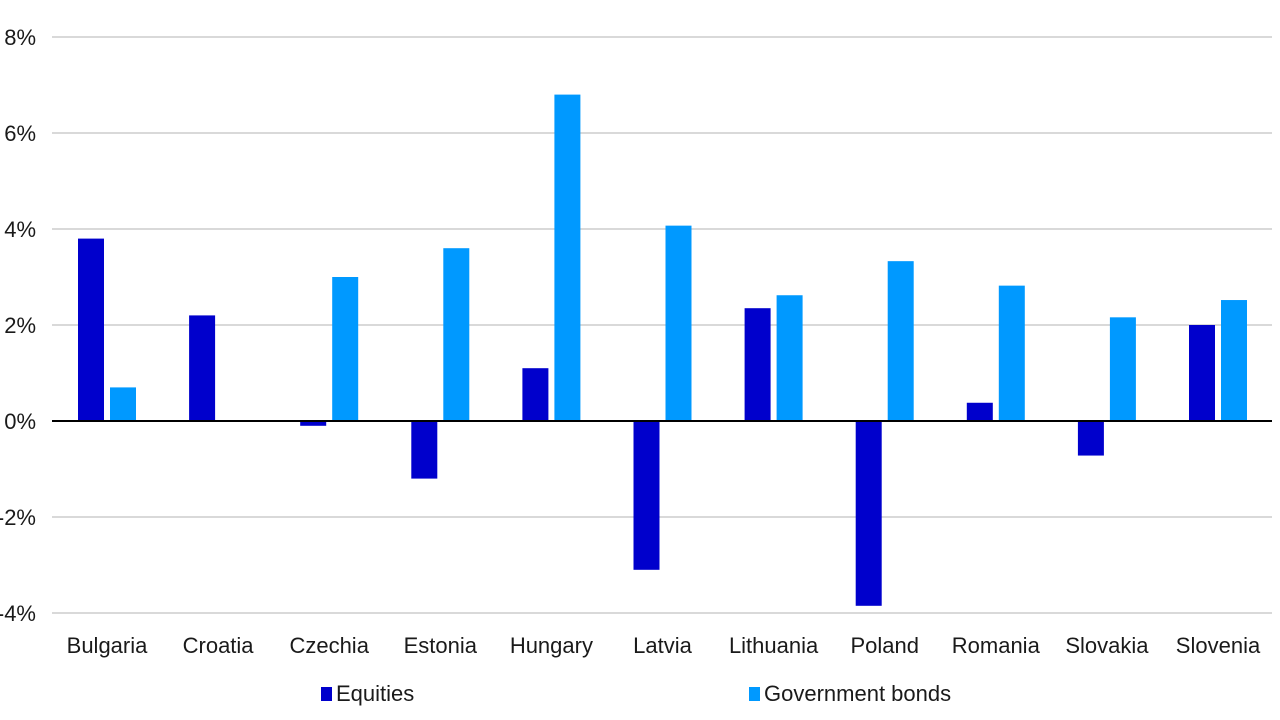 The image size is (1280, 720). I want to click on bar-equities-estonia, so click(424, 450).